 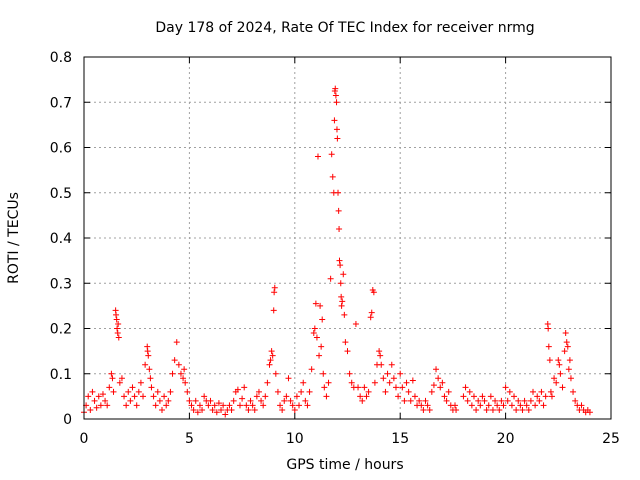 I want to click on x-tick-labels: 0 5 10 15 20 25, so click(x=350, y=439).